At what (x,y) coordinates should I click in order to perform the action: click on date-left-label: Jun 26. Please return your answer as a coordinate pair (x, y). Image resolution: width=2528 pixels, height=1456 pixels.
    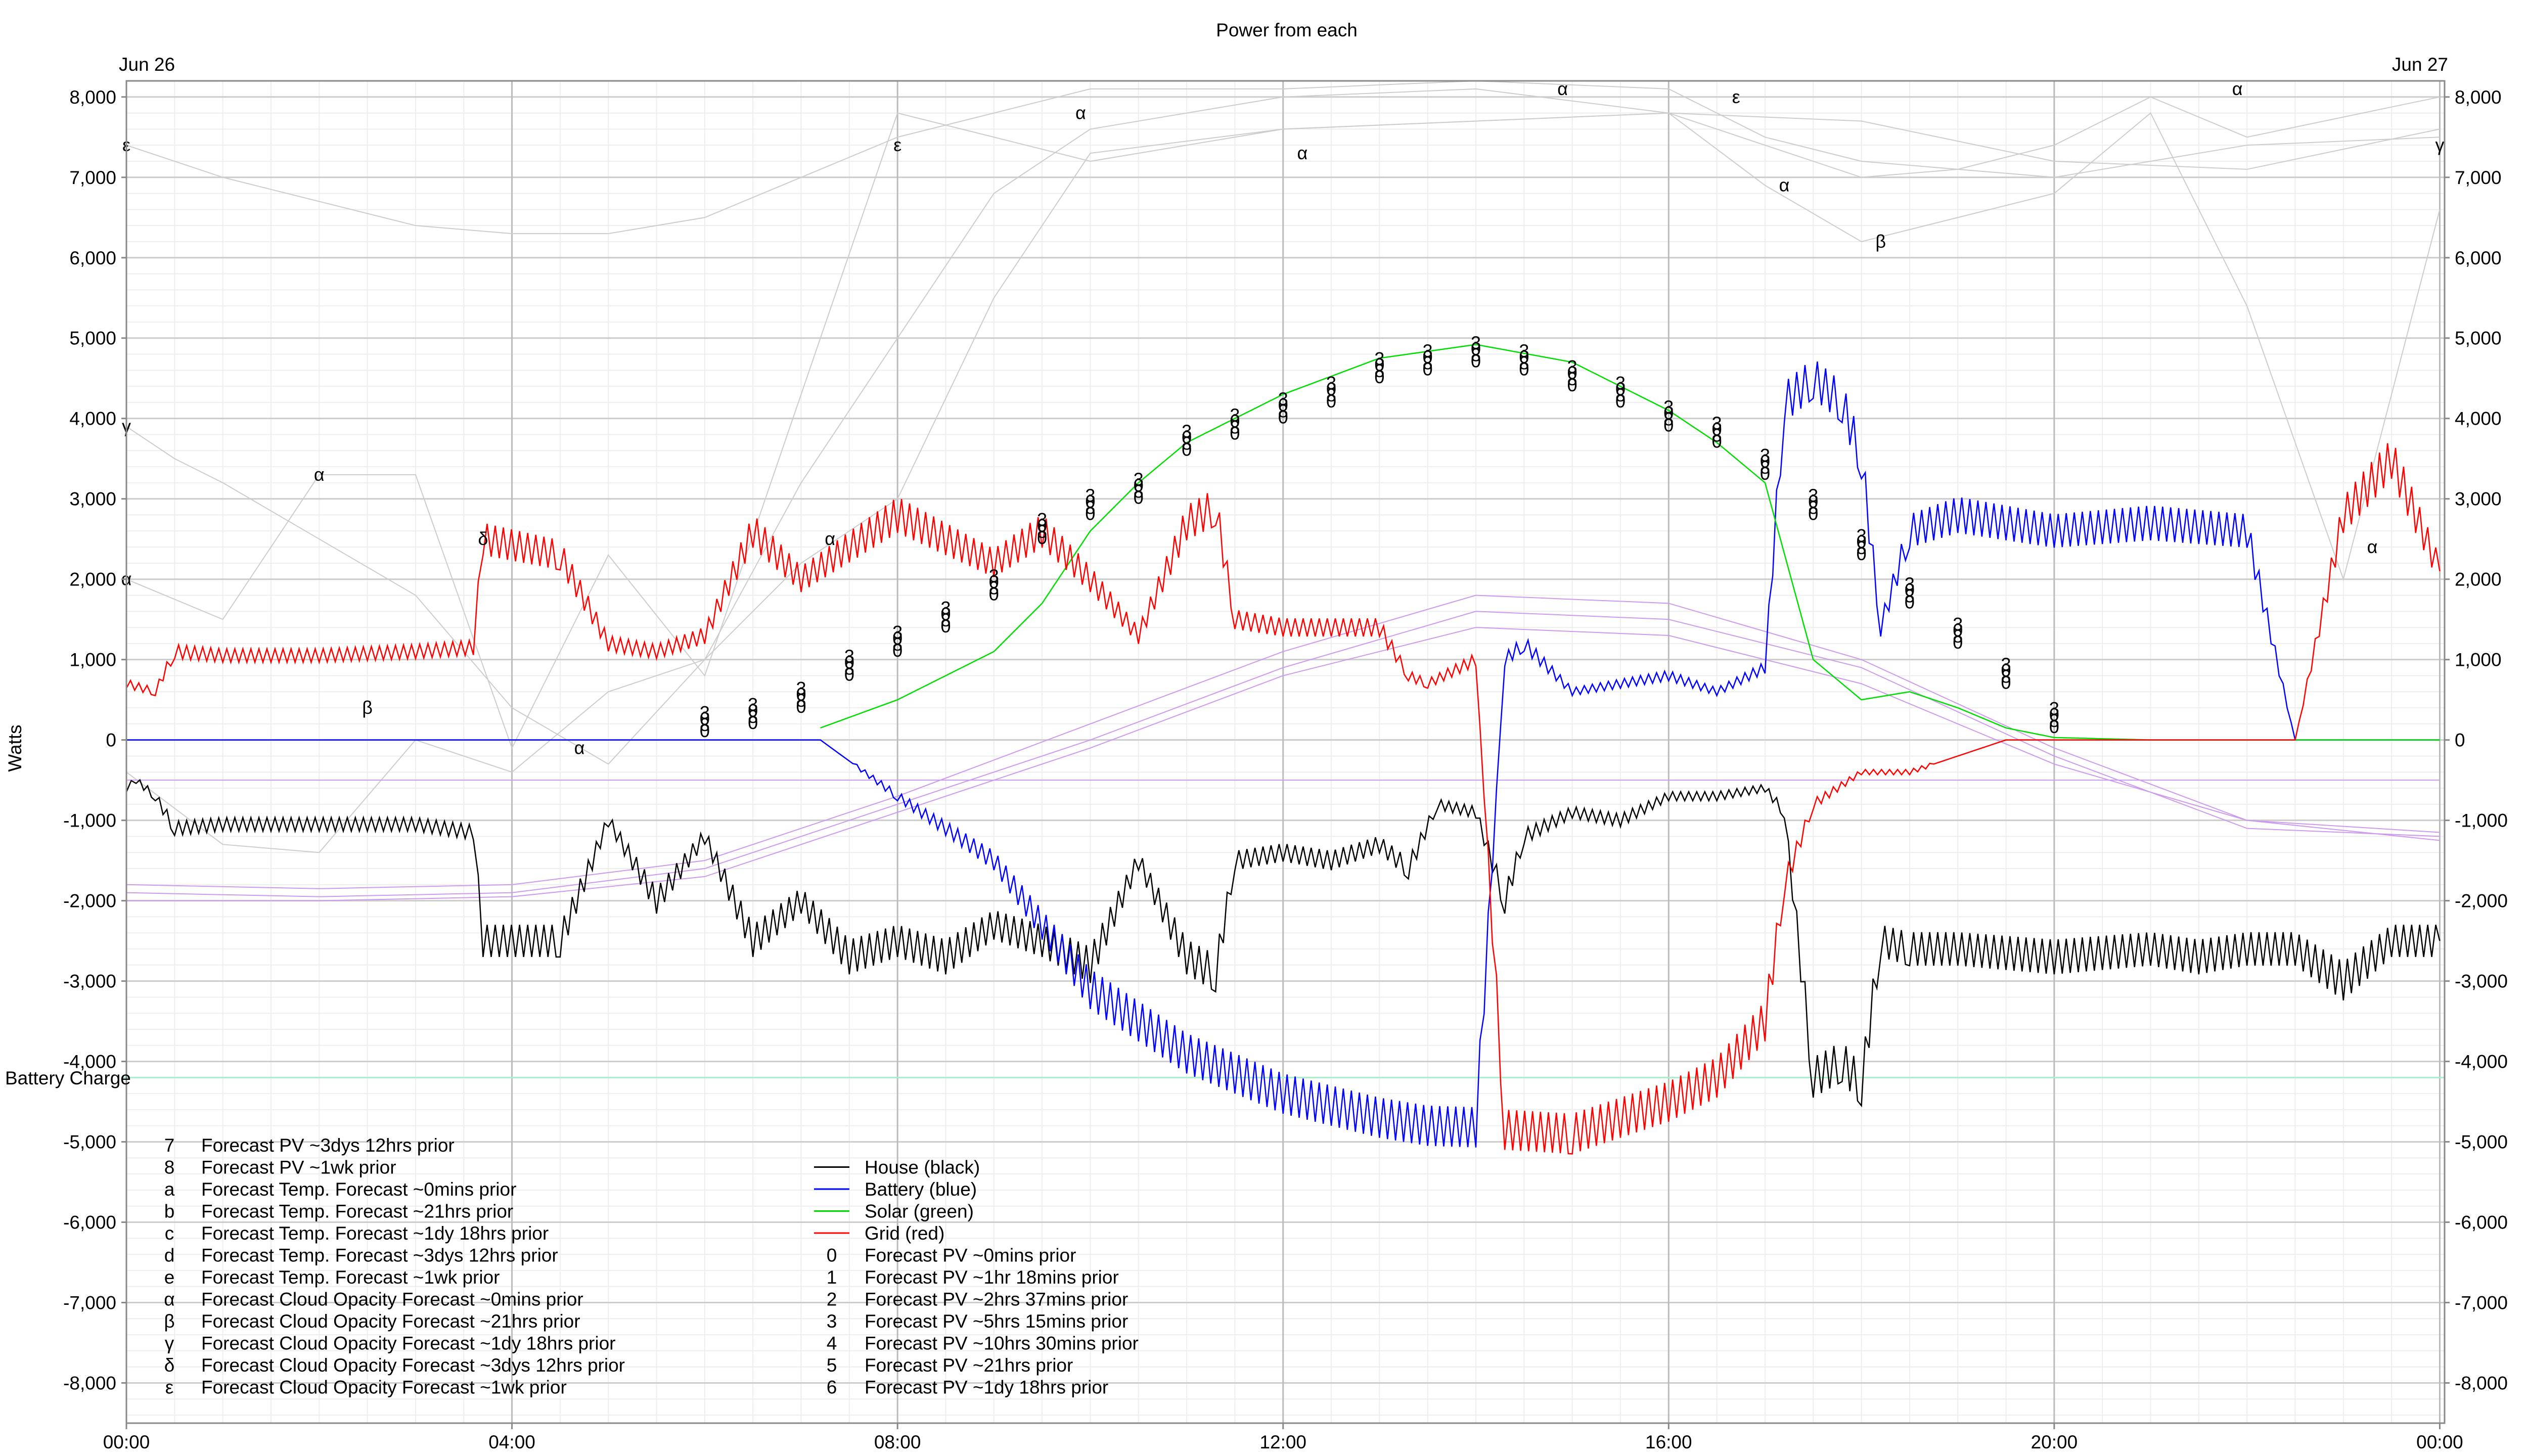
    Looking at the image, I should click on (147, 64).